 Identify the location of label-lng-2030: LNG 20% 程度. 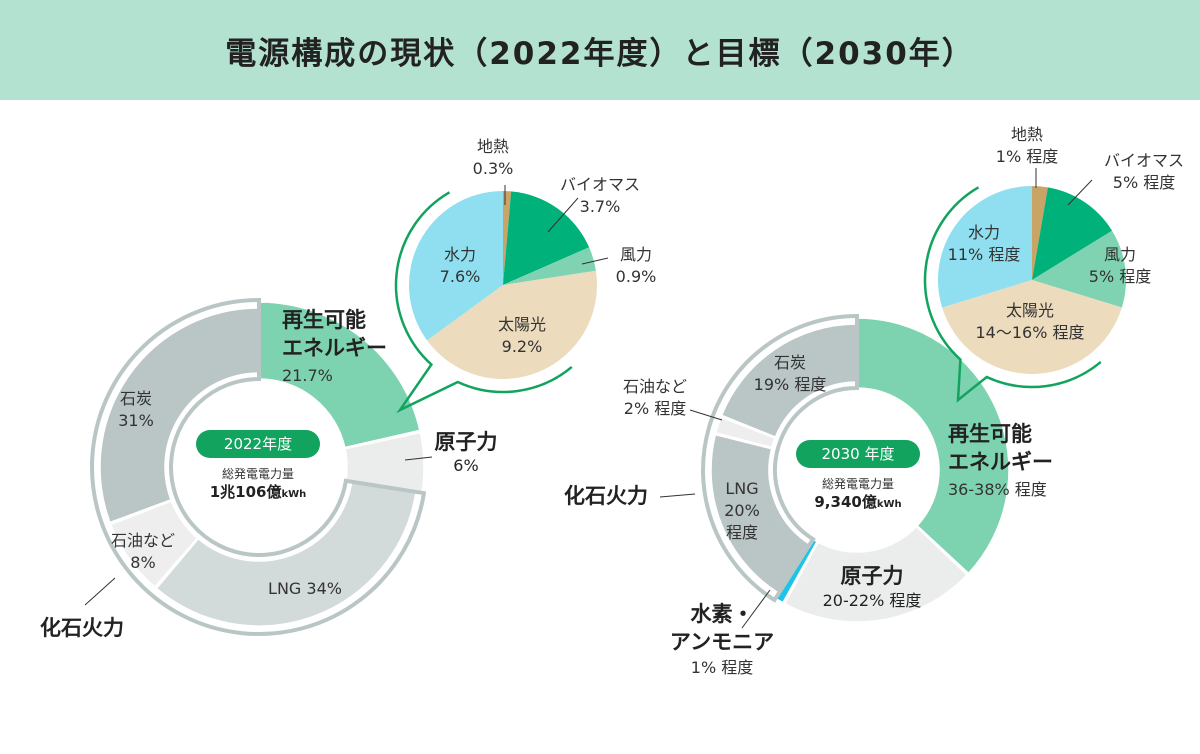
(742, 510).